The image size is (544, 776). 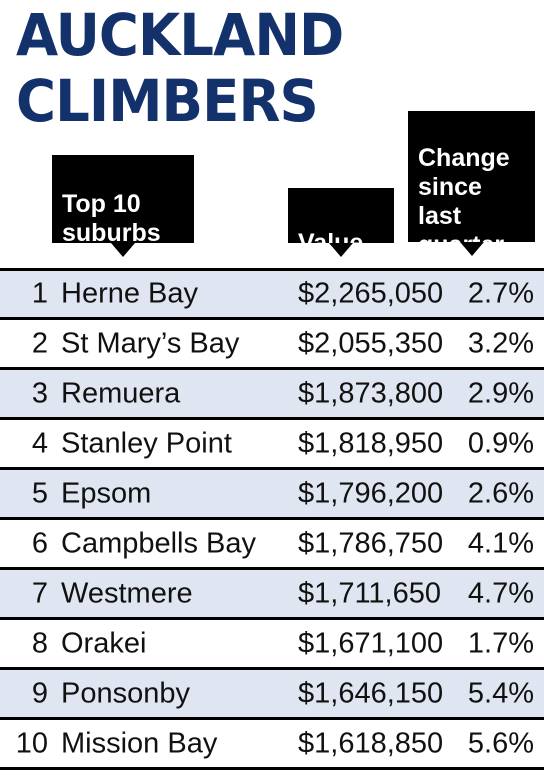 What do you see at coordinates (272, 395) in the screenshot?
I see `table-row: 3 Remuera $1,873,800 2.9%` at bounding box center [272, 395].